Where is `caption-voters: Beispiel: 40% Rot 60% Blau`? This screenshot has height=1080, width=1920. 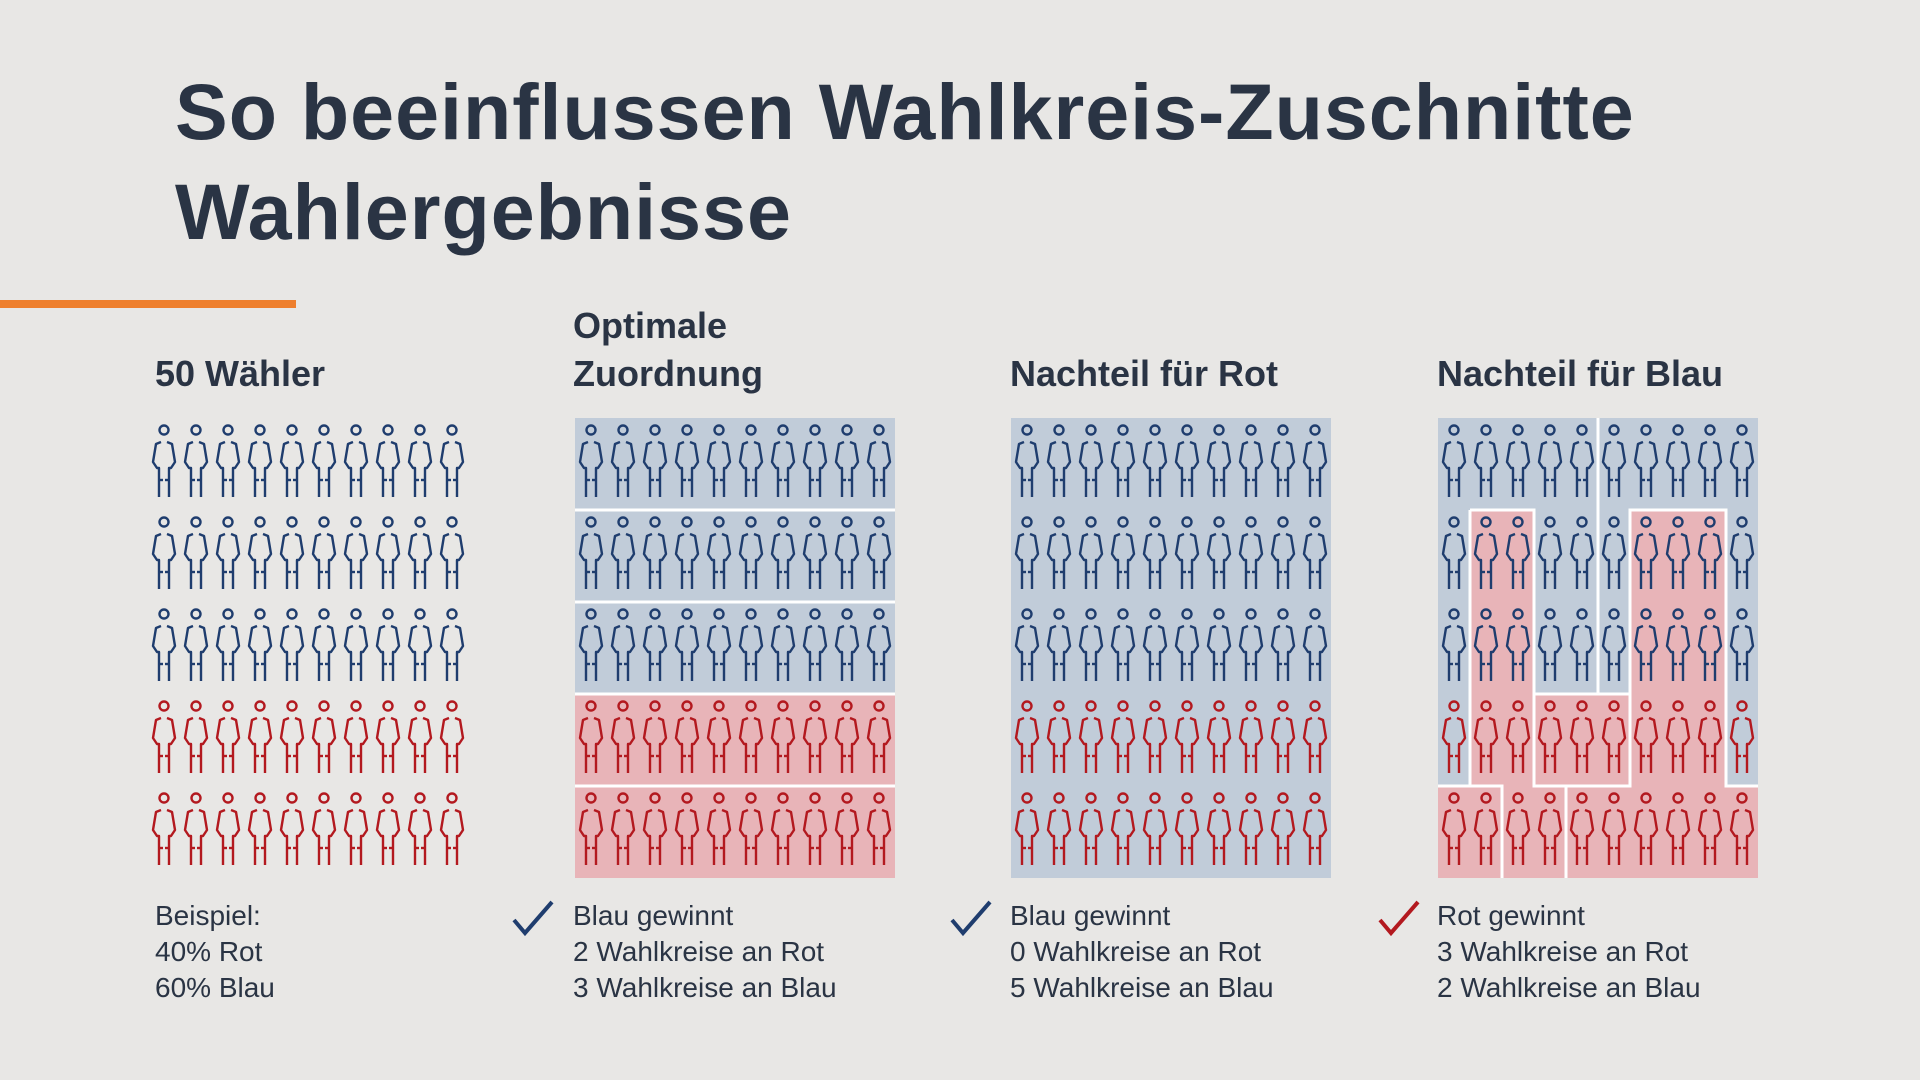
caption-voters: Beispiel: 40% Rot 60% Blau is located at coordinates (215, 952).